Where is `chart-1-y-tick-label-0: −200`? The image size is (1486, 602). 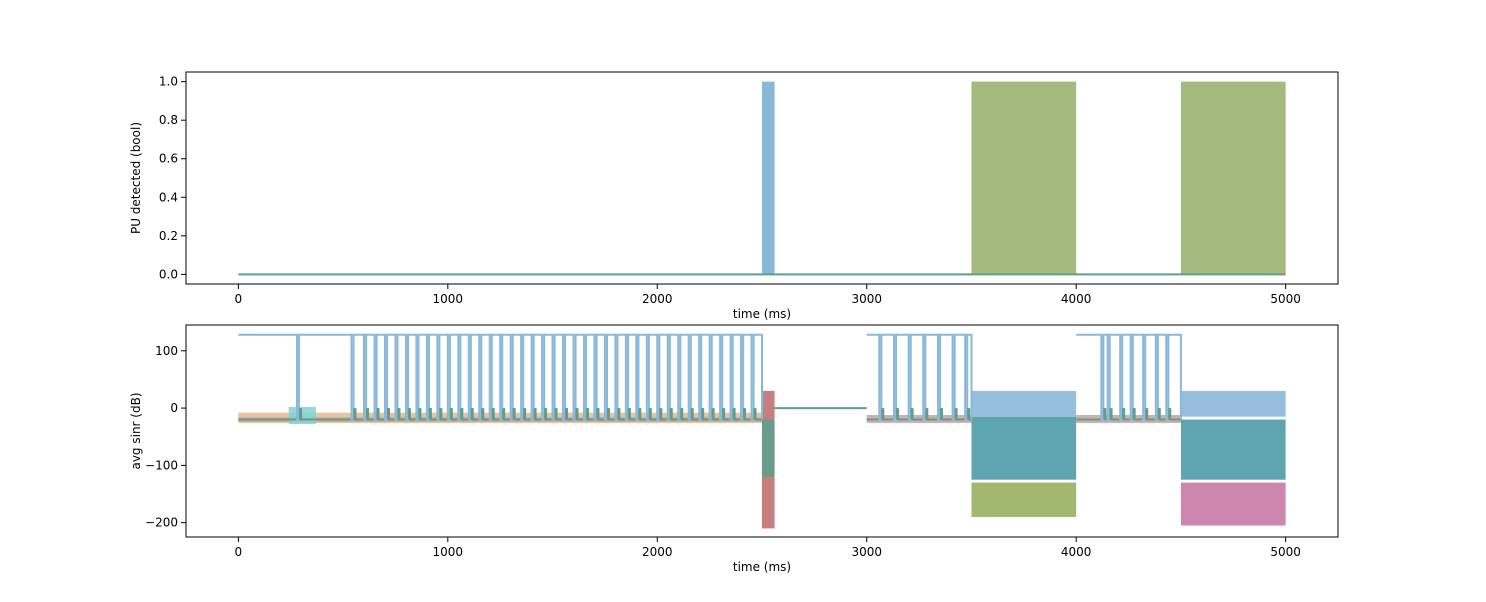
chart-1-y-tick-label-0: −200 is located at coordinates (161, 523).